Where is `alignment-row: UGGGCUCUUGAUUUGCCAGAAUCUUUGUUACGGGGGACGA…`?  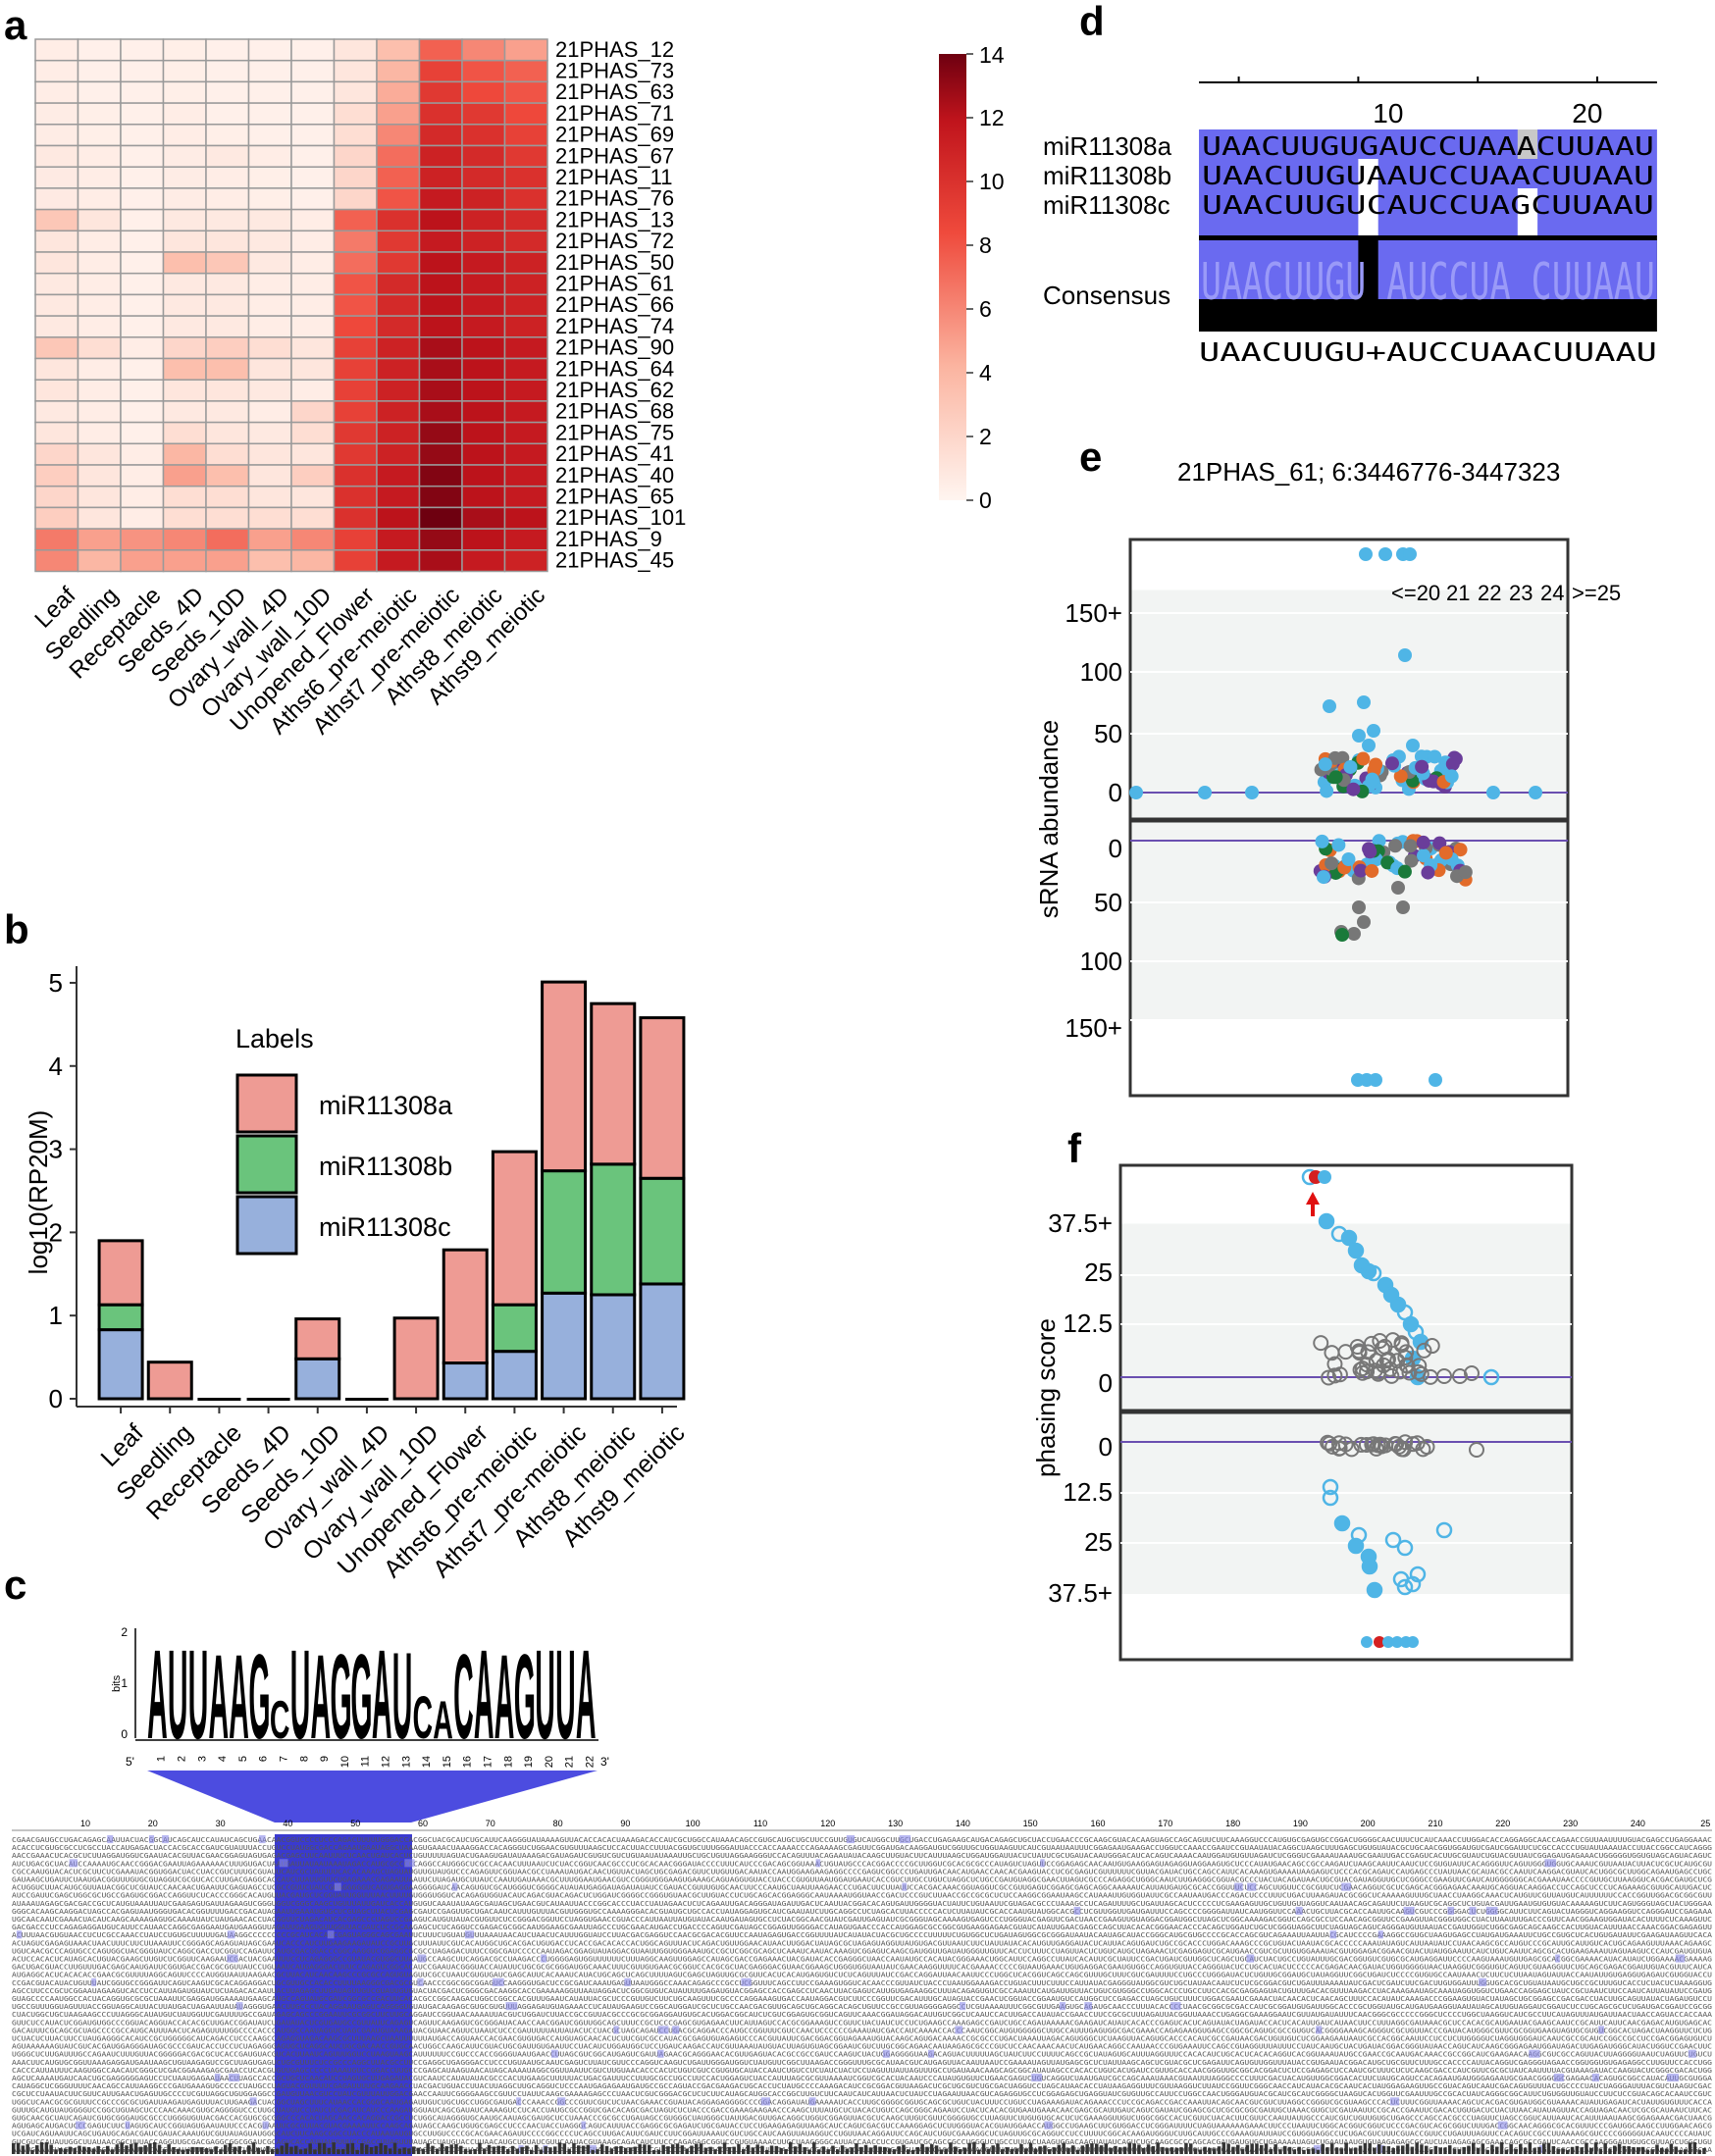
alignment-row: UGGGCUCUUGAUUUGCCAGAAUCUUUGUUACGGGGGACGA… is located at coordinates (862, 2055).